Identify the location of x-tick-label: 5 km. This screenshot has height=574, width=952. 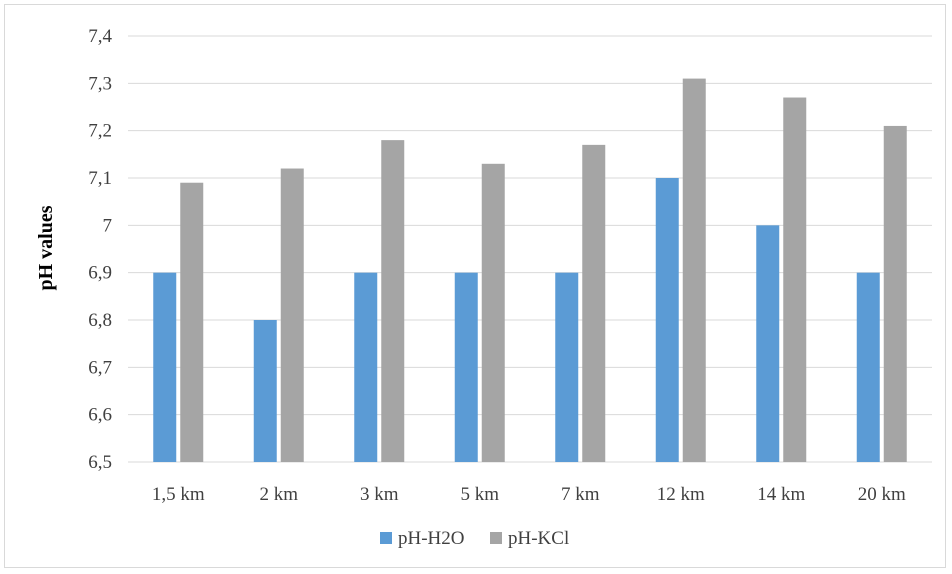
(479, 494).